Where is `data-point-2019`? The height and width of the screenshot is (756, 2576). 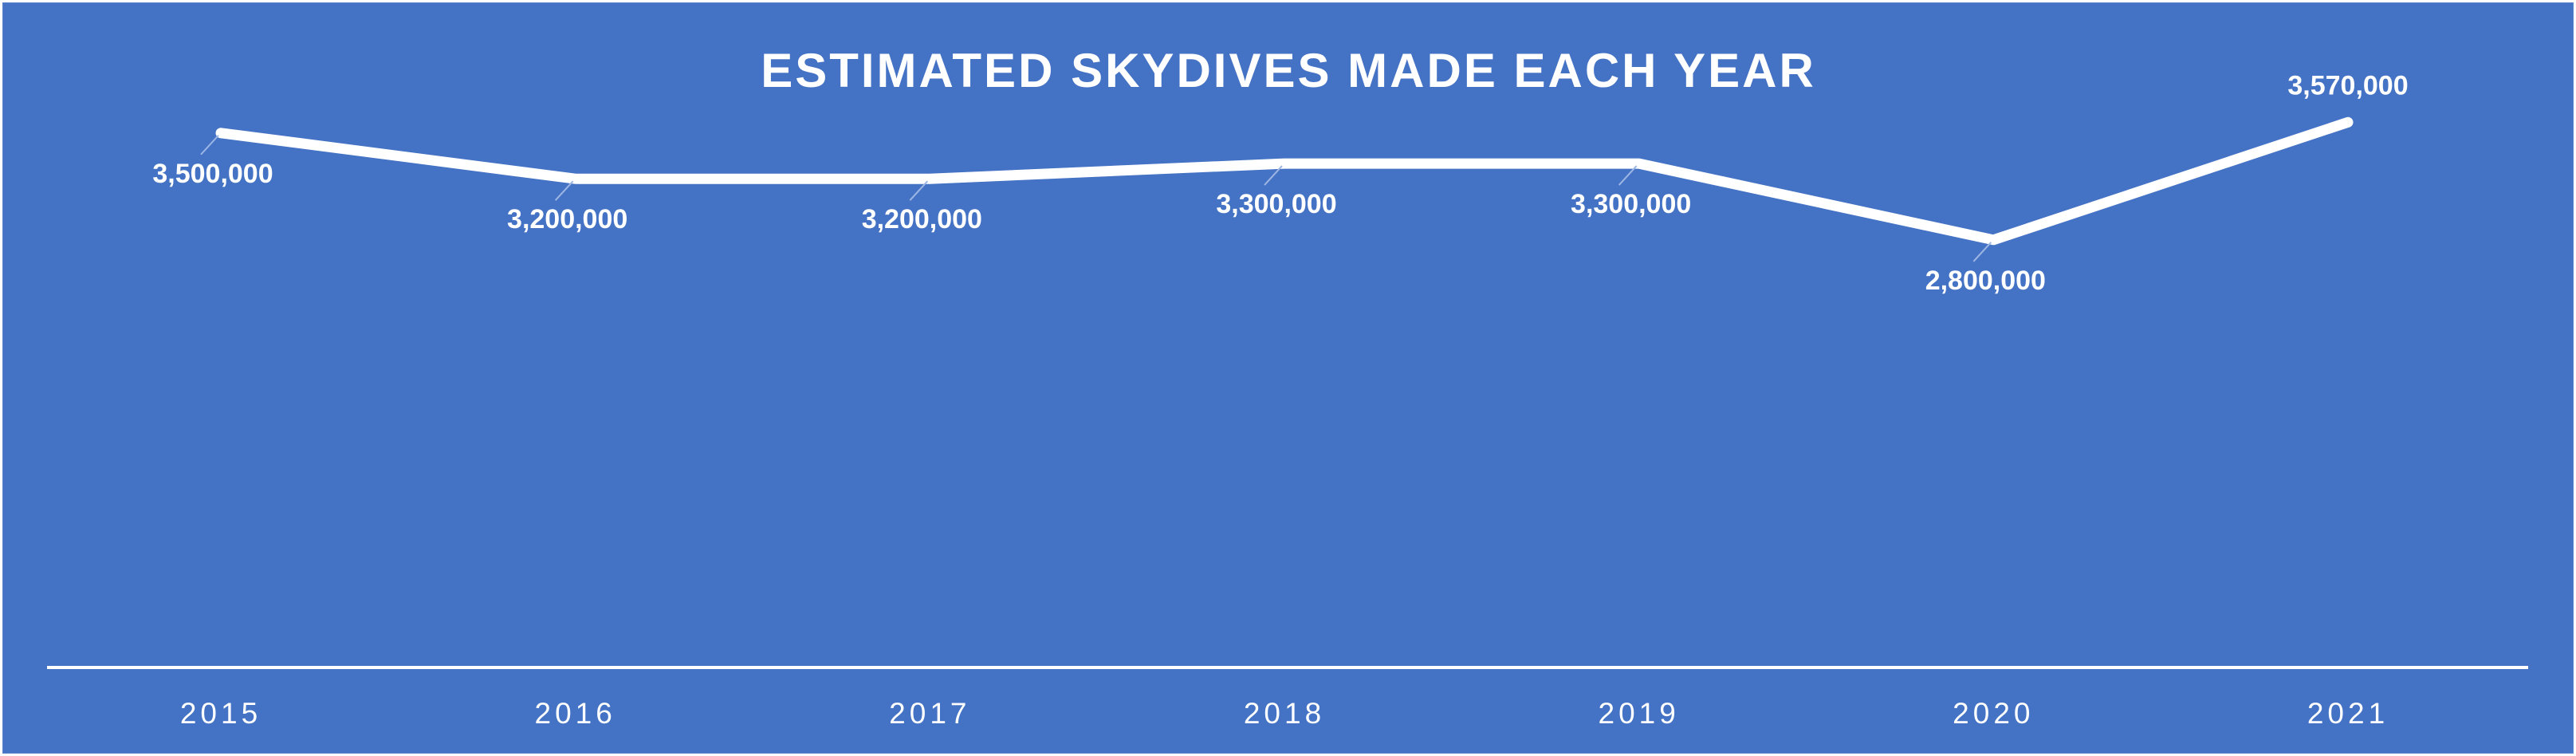
data-point-2019 is located at coordinates (1639, 164).